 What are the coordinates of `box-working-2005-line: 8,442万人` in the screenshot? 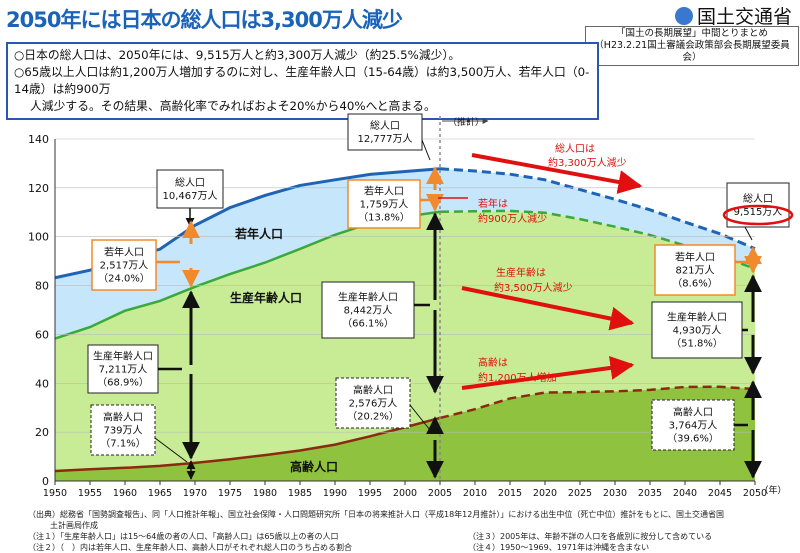 It's located at (368, 311).